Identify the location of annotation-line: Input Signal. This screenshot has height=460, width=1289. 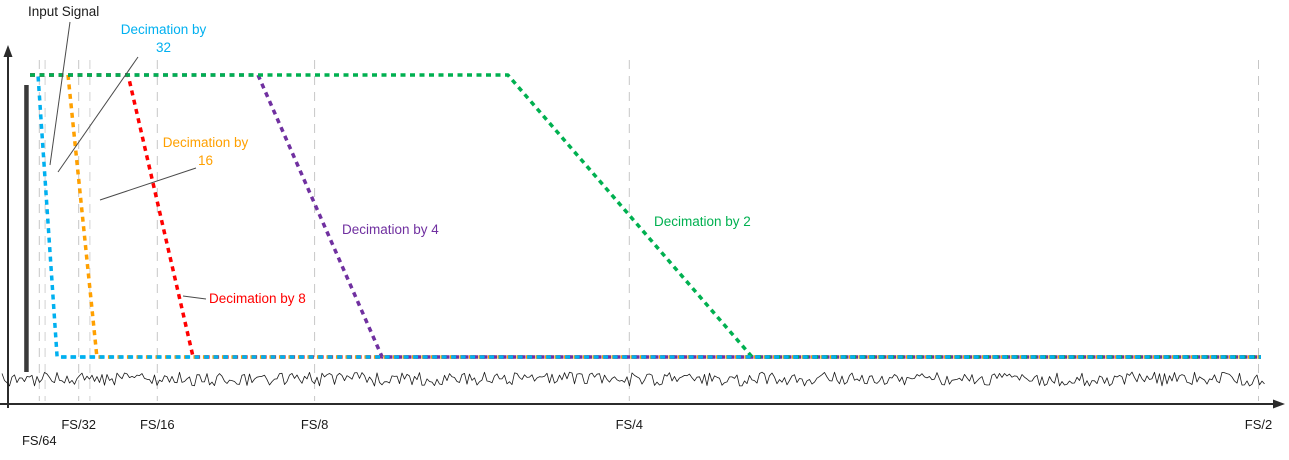
(64, 11).